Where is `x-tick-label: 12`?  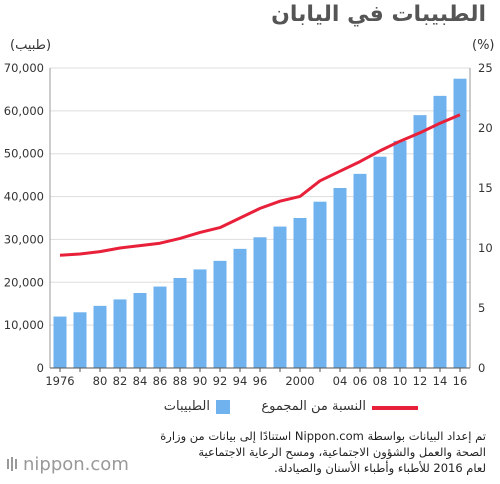
x-tick-label: 12 is located at coordinates (420, 381).